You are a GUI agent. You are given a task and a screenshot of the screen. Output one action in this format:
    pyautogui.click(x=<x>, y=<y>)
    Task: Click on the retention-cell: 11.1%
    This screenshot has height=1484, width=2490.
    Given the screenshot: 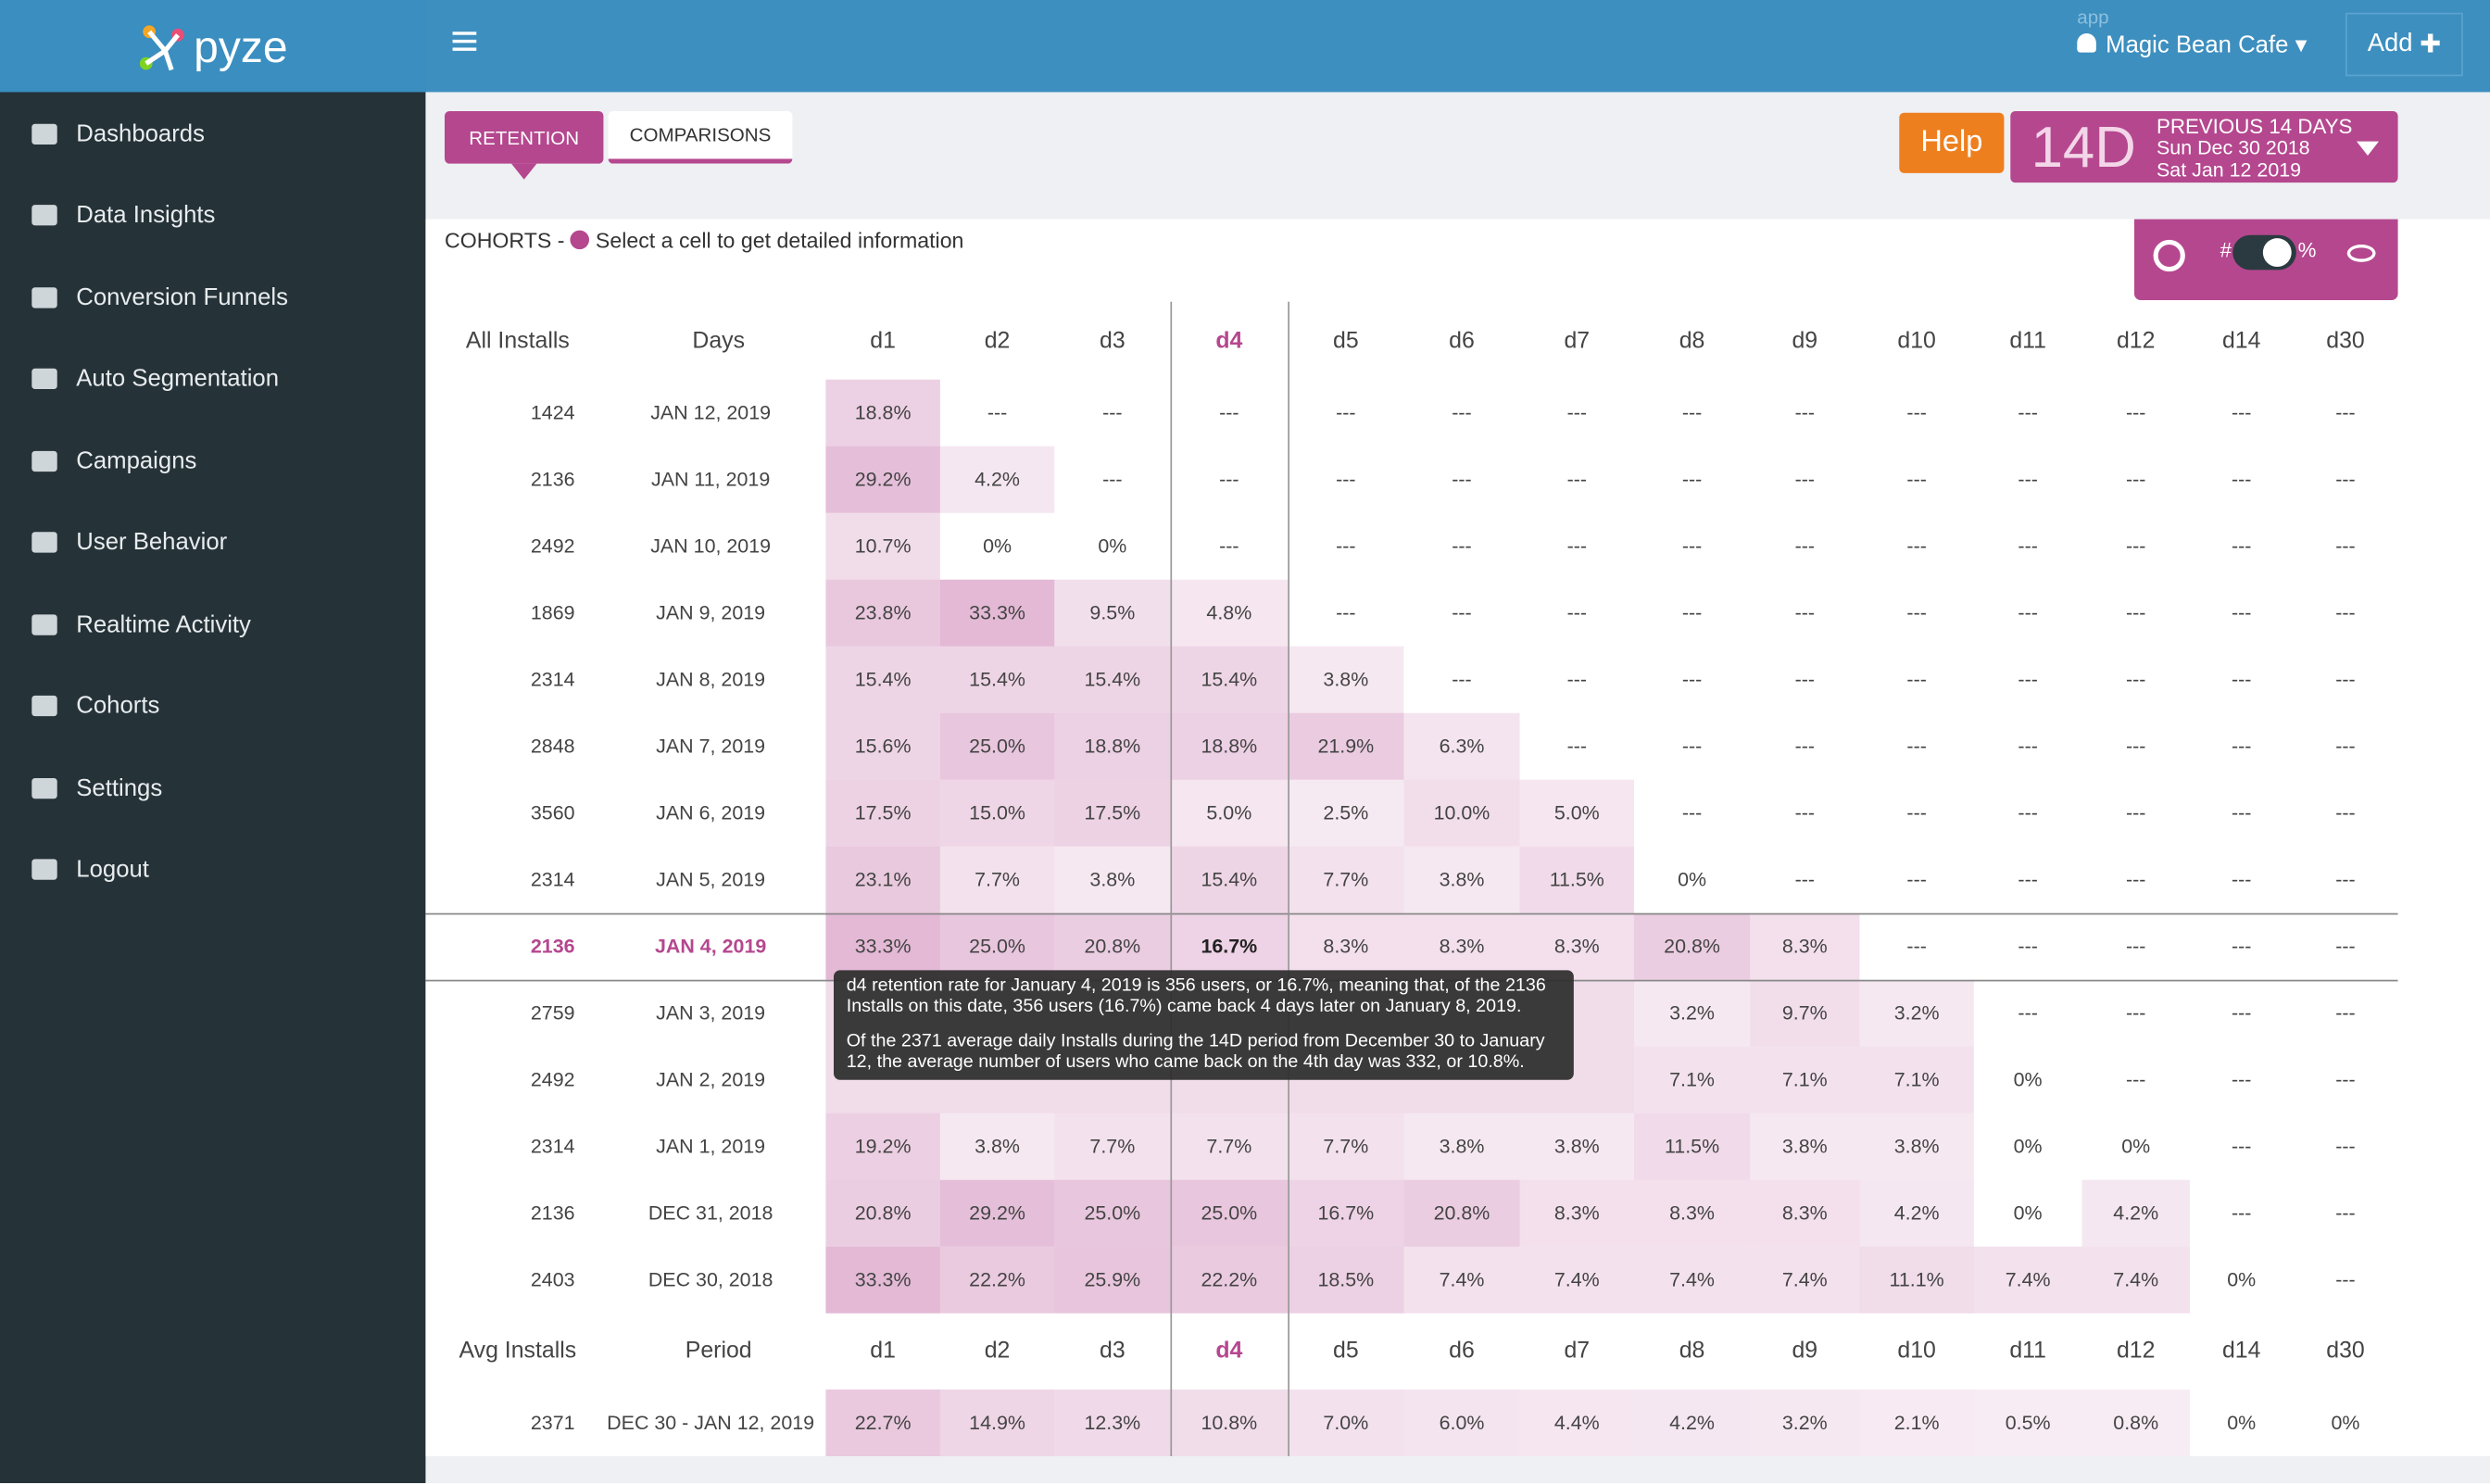 What is the action you would take?
    pyautogui.click(x=1917, y=1280)
    